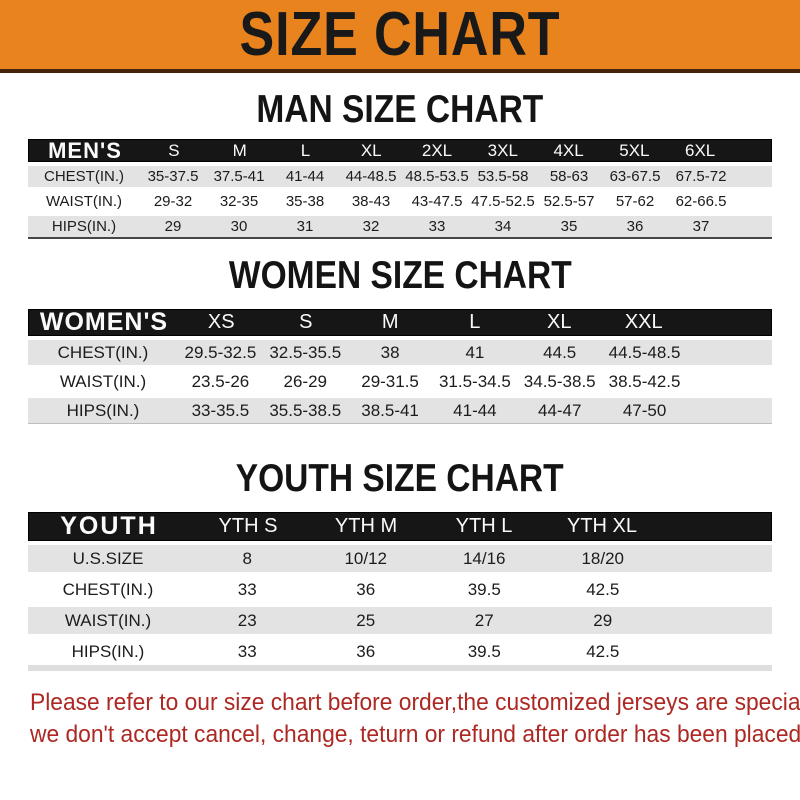 The height and width of the screenshot is (800, 800). Describe the element at coordinates (503, 226) in the screenshot. I see `size-value-cell: 34` at that location.